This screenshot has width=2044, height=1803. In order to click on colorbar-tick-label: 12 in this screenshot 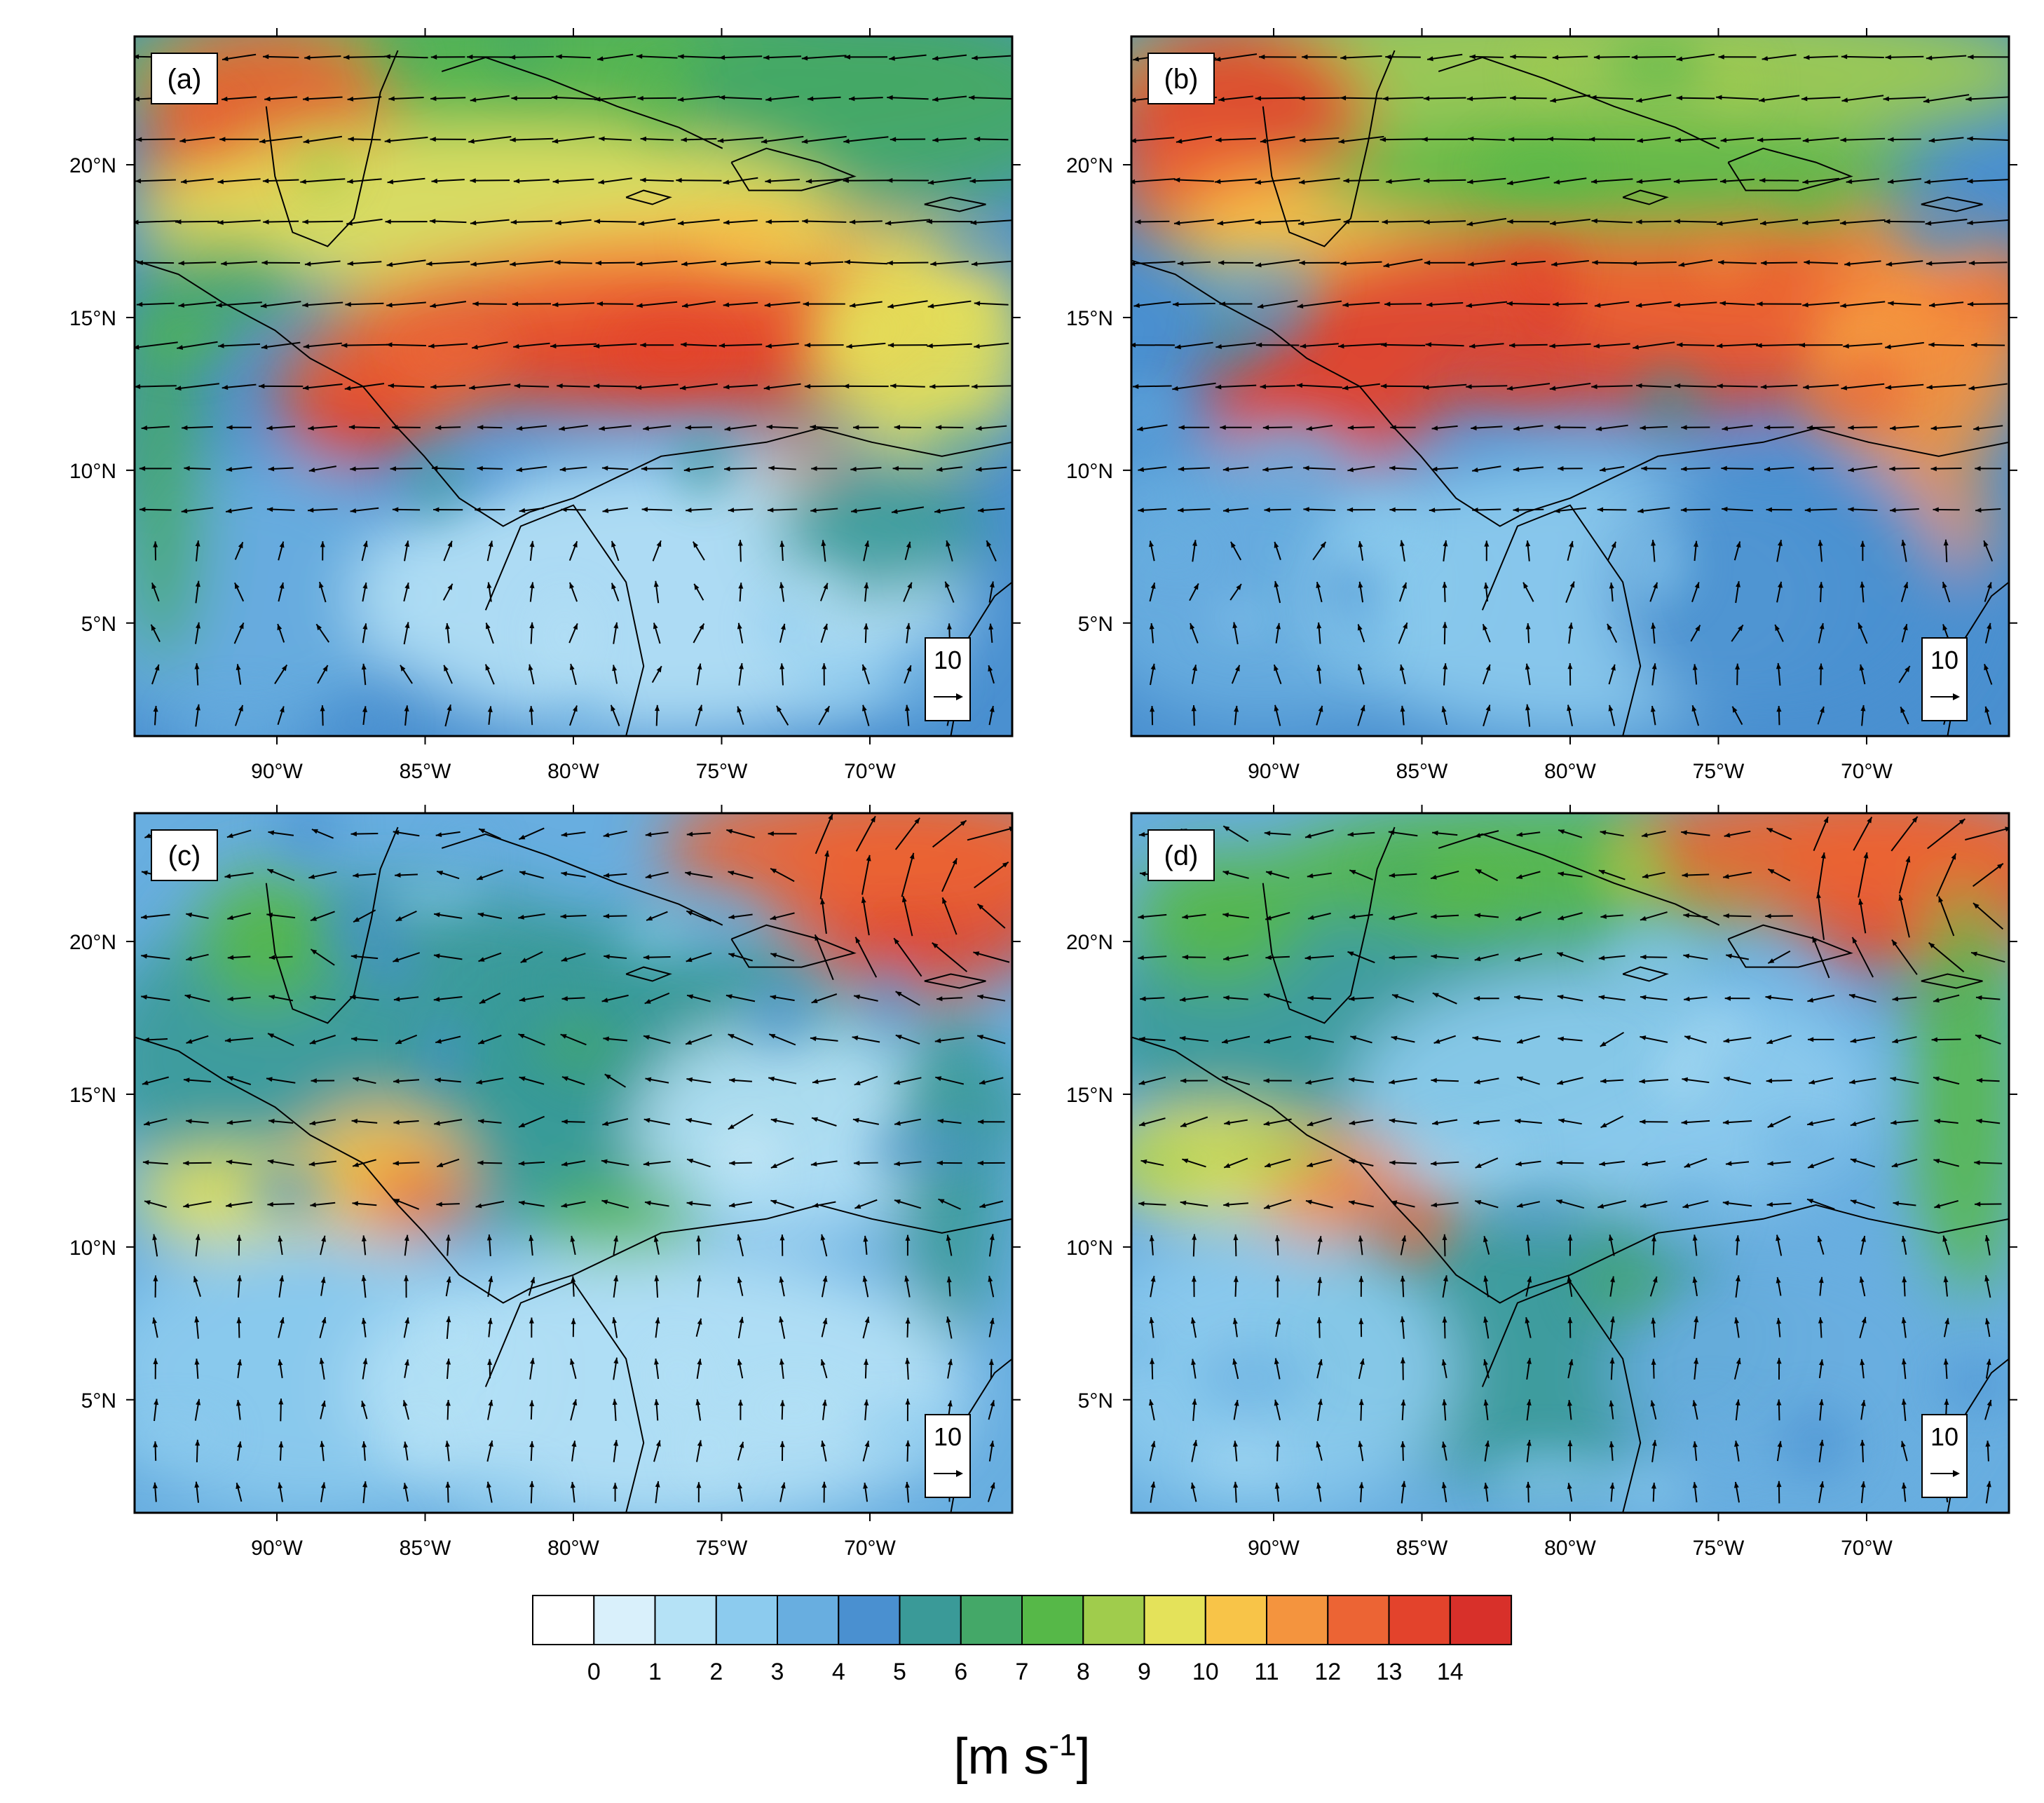, I will do `click(1328, 1672)`.